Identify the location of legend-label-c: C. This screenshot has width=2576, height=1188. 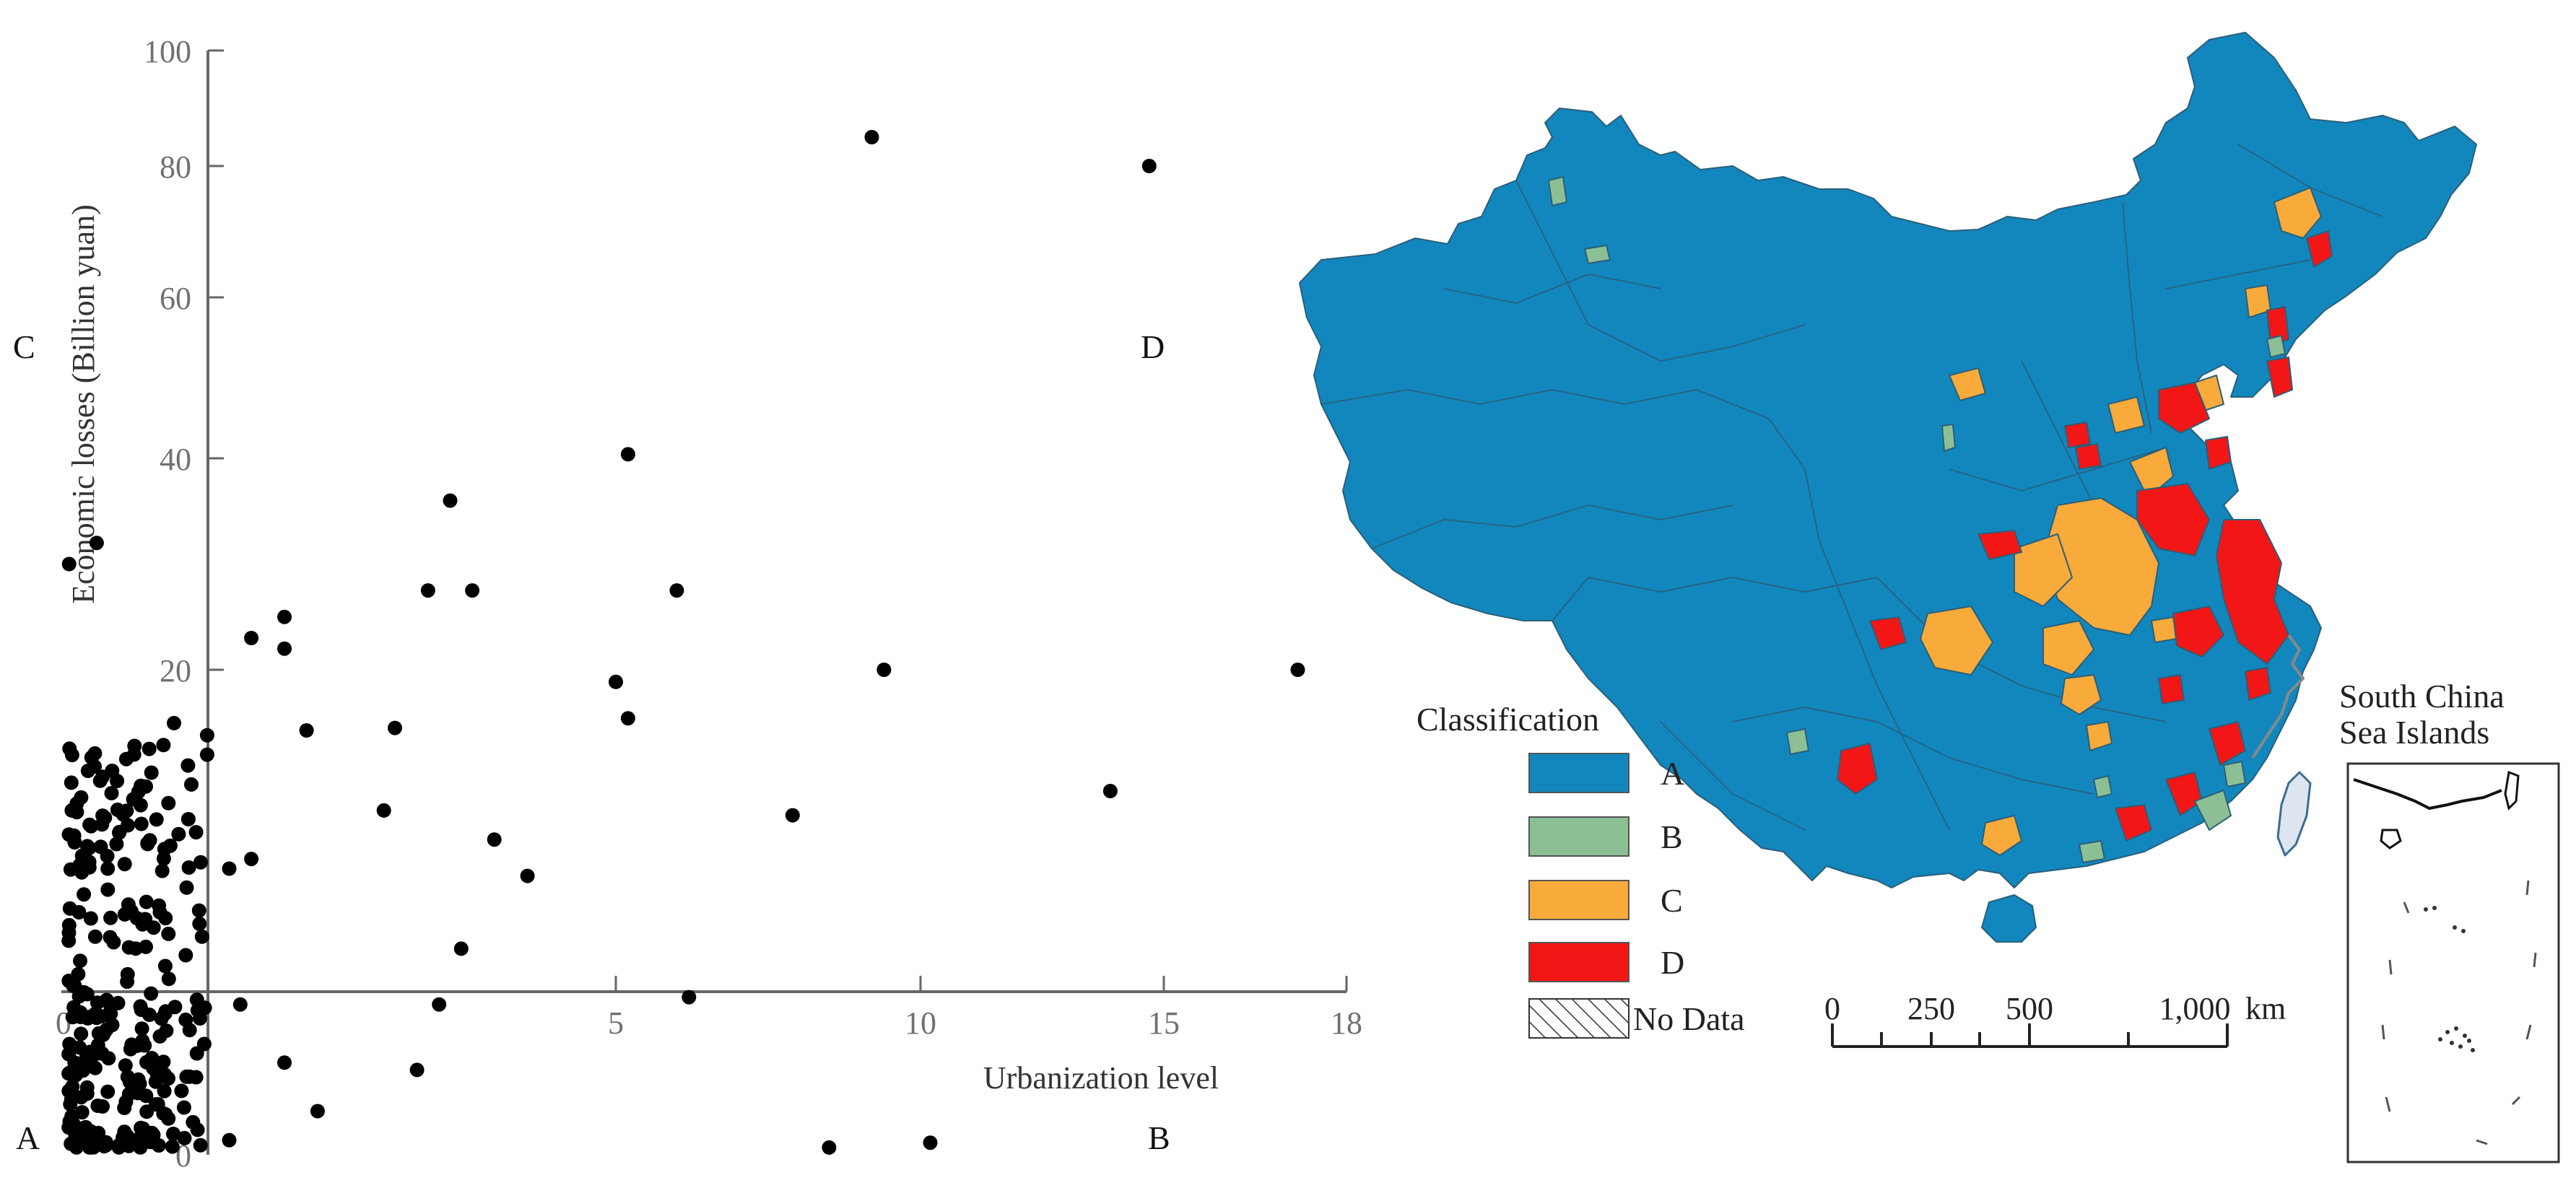
(1672, 901).